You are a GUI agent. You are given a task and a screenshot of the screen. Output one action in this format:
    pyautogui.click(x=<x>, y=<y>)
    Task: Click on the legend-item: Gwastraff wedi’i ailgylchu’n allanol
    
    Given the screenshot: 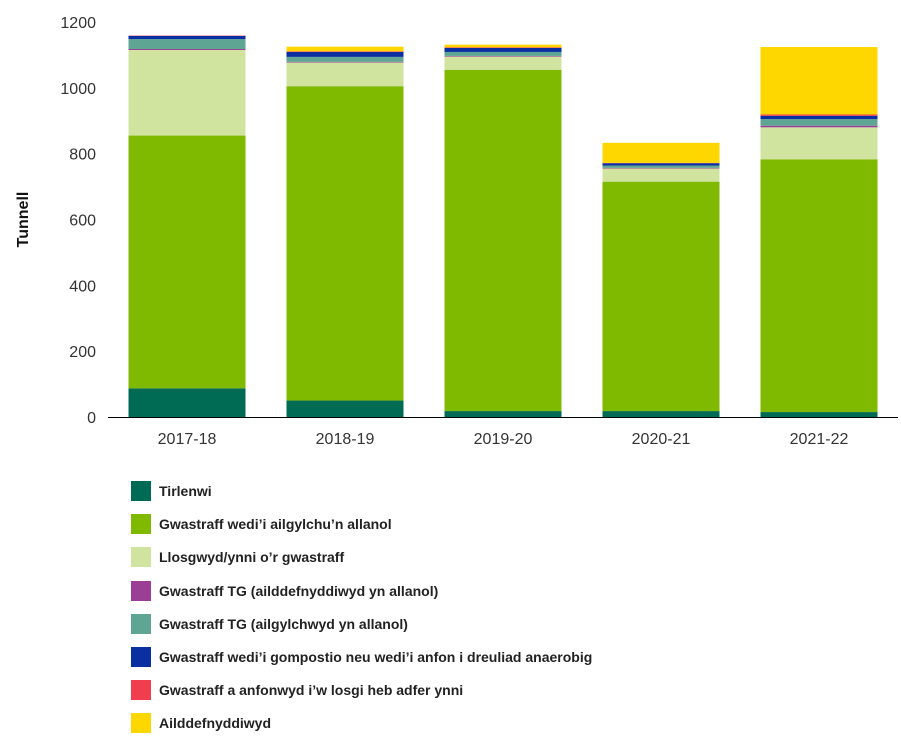 What is the action you would take?
    pyautogui.click(x=361, y=524)
    